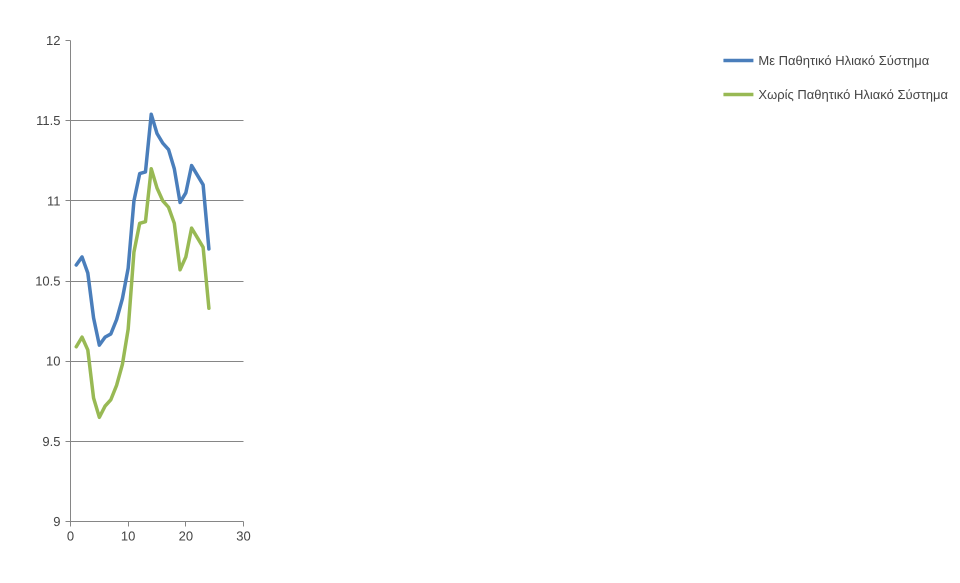  Describe the element at coordinates (53, 40) in the screenshot. I see `y-tick-label: 12` at that location.